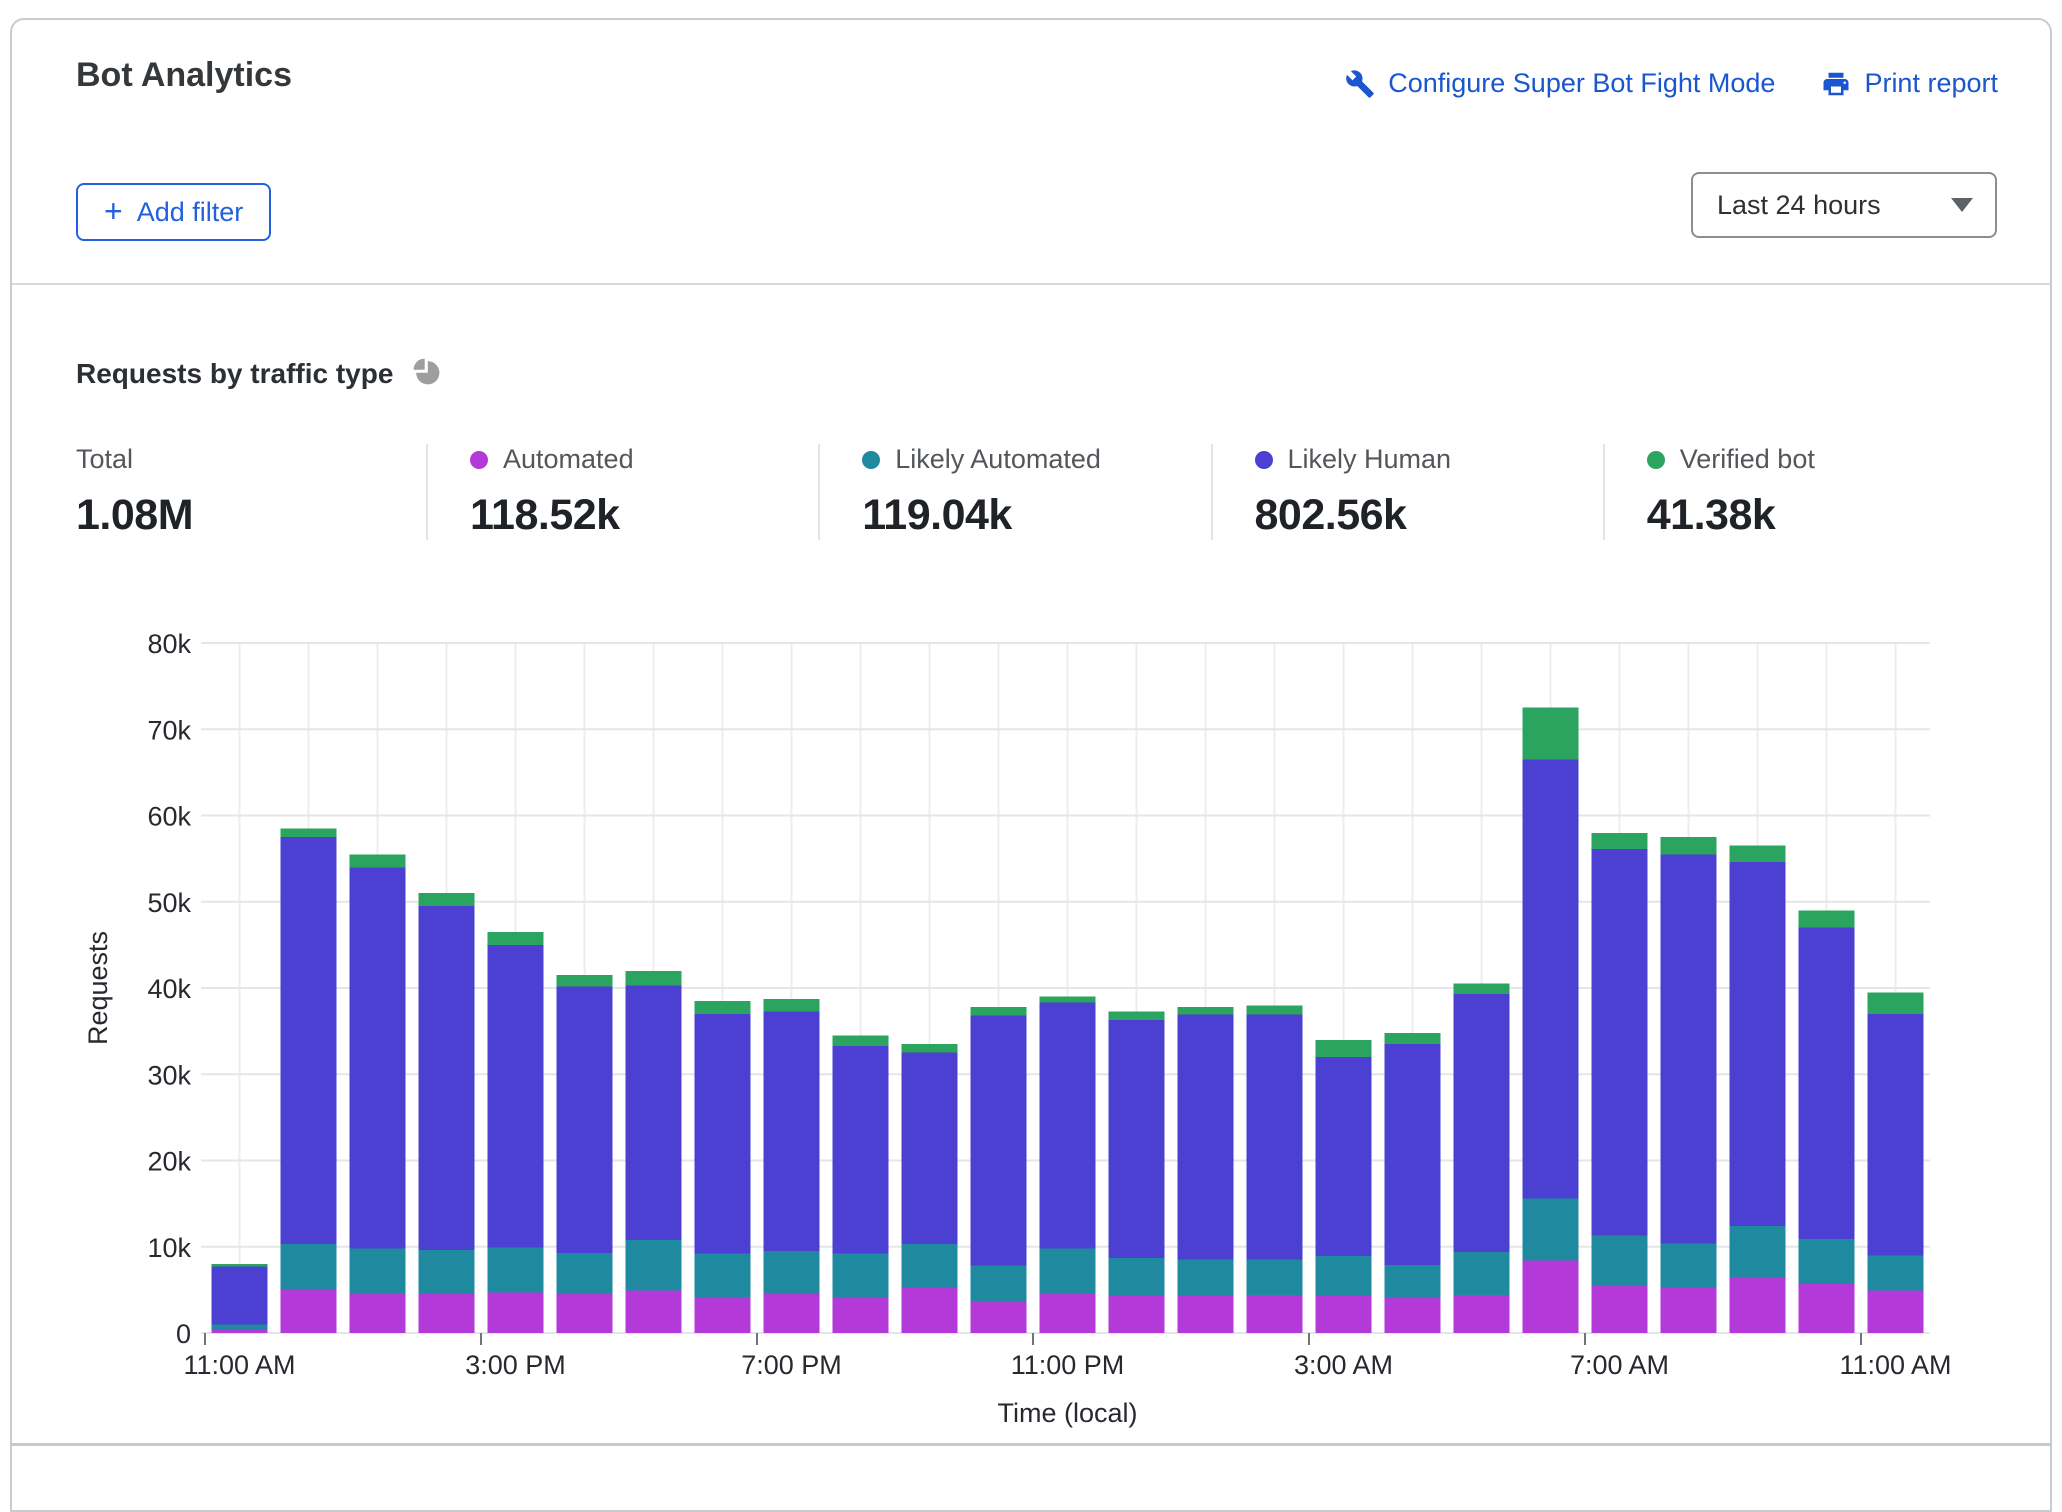  I want to click on svg-text: 11:00 PM, so click(1068, 1365).